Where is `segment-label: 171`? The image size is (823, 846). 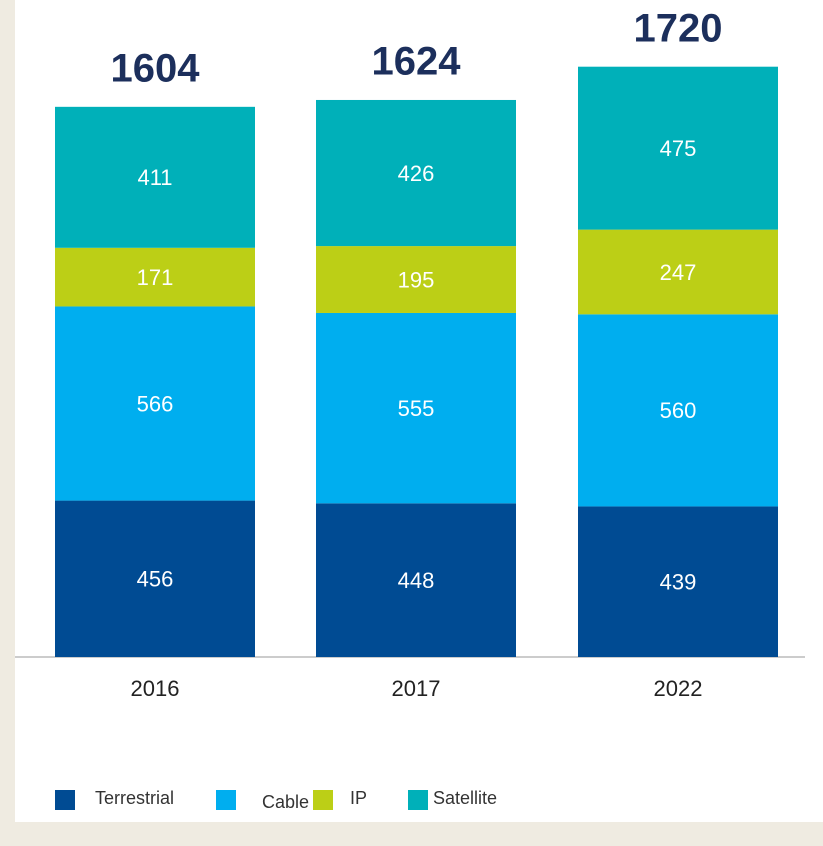
segment-label: 171 is located at coordinates (155, 277).